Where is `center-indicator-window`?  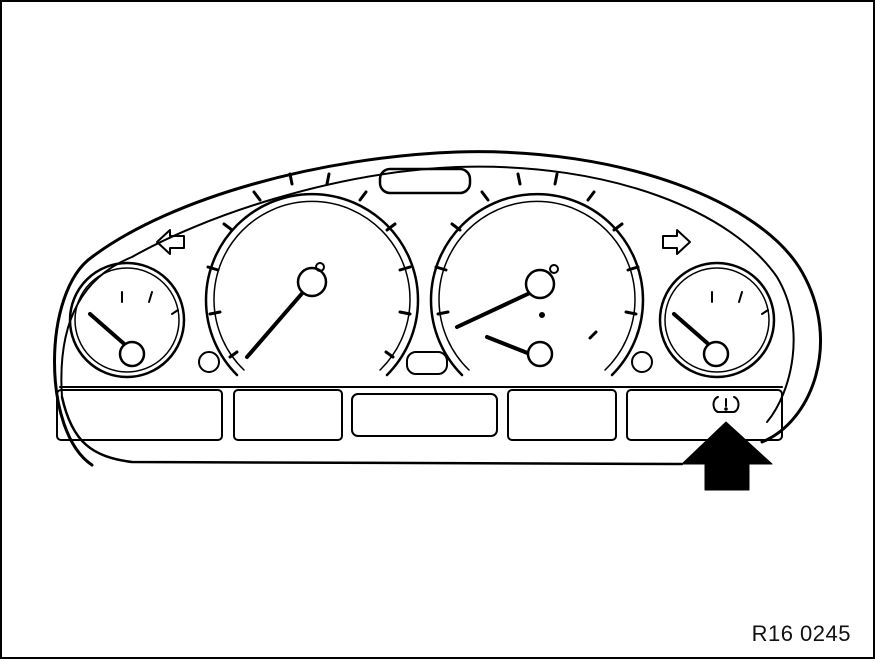
center-indicator-window is located at coordinates (427, 363).